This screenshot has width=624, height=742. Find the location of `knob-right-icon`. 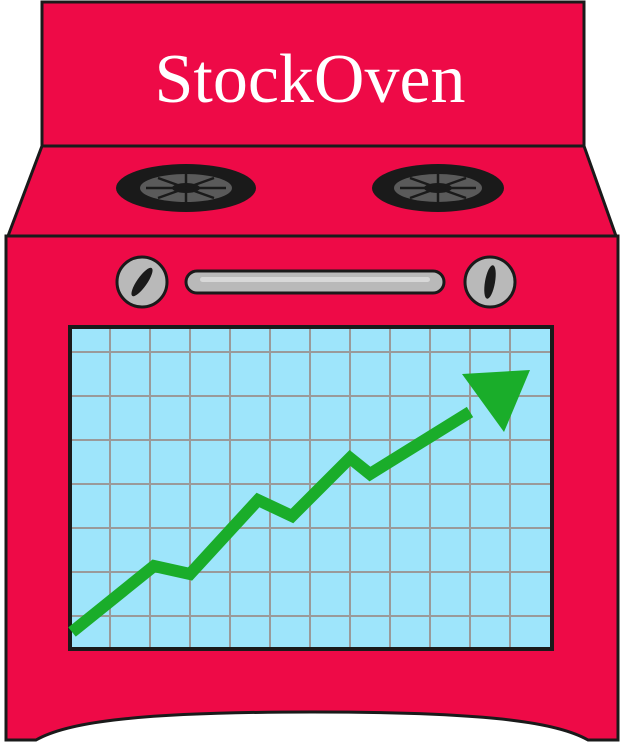

knob-right-icon is located at coordinates (490, 282).